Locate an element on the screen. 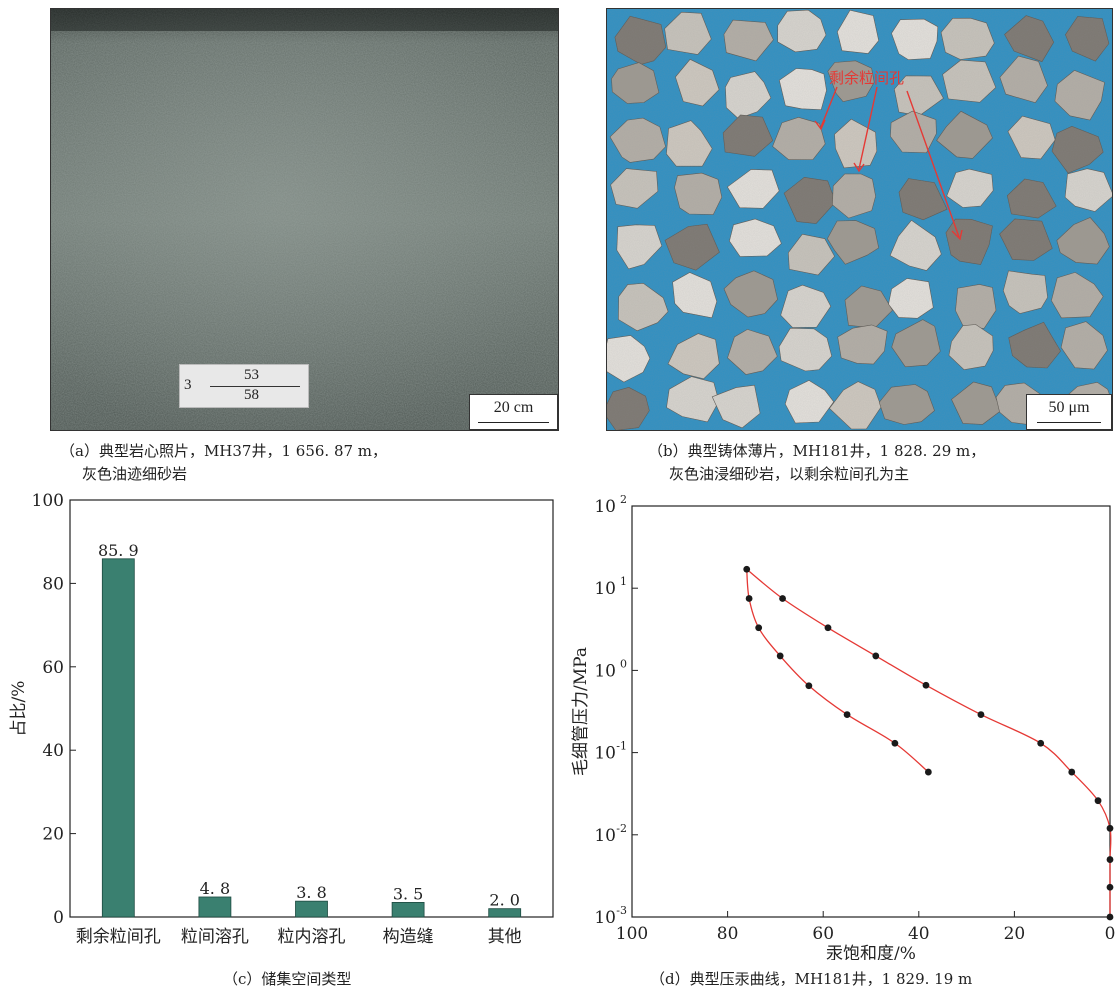 This screenshot has width=1119, height=995. y-tick-exponent: -2 is located at coordinates (621, 828).